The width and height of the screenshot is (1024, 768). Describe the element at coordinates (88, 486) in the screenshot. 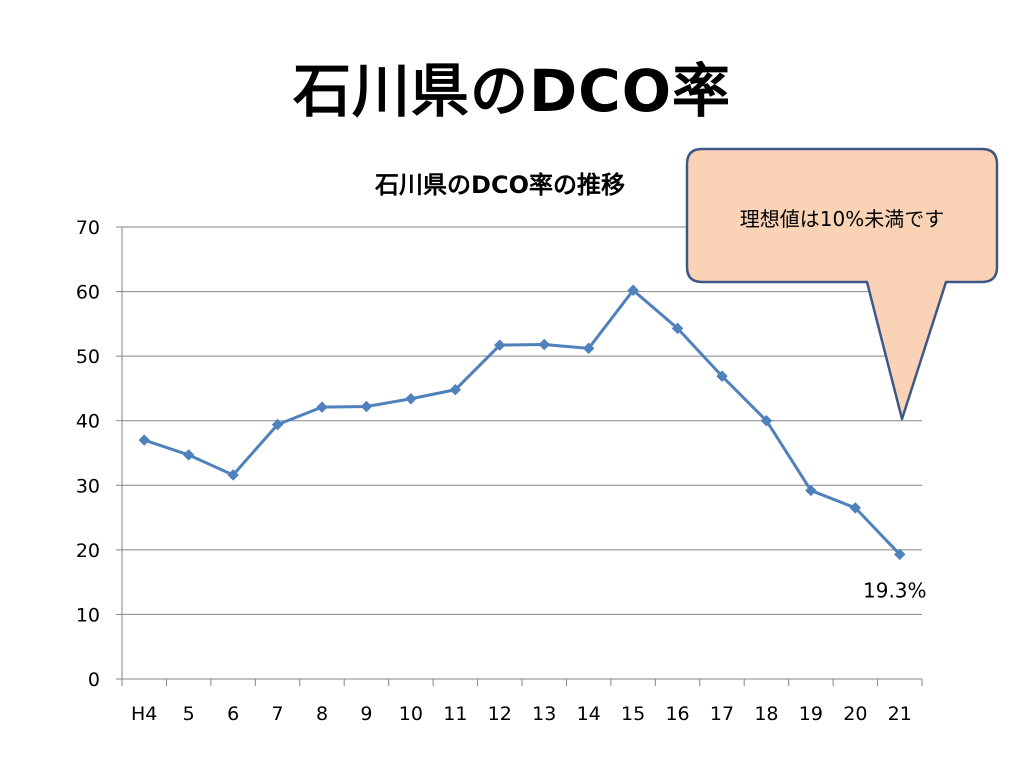

I see `y-tick-label: 30` at that location.